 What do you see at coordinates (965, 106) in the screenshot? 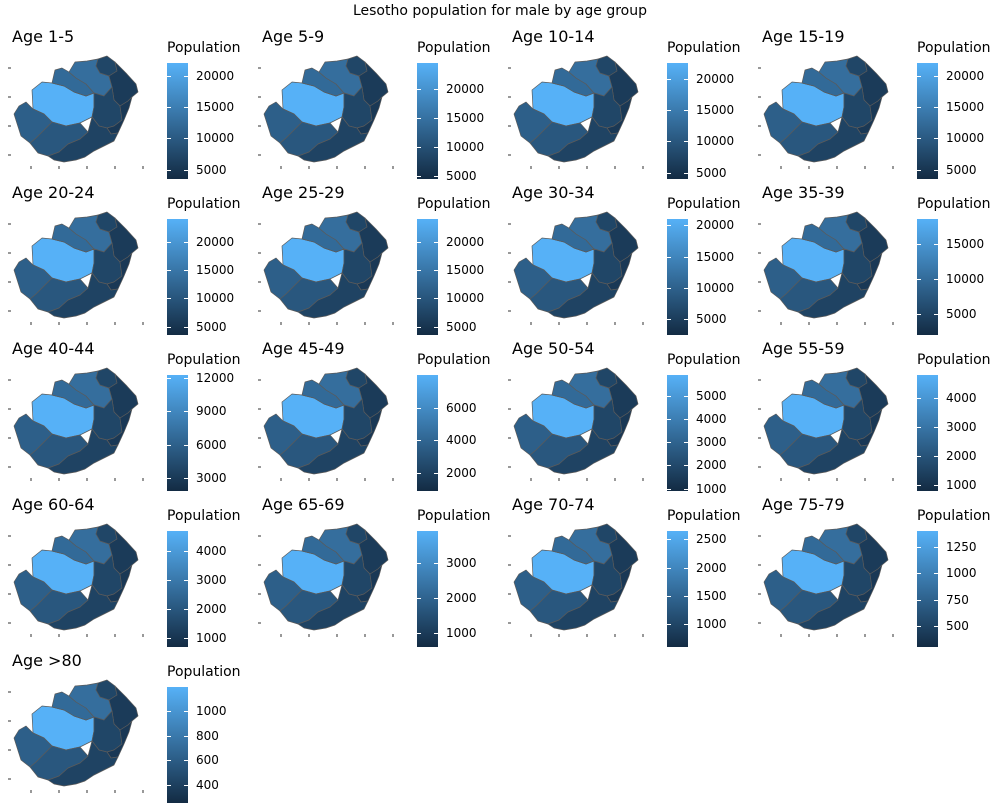
I see `legend-tick-label: 15000` at bounding box center [965, 106].